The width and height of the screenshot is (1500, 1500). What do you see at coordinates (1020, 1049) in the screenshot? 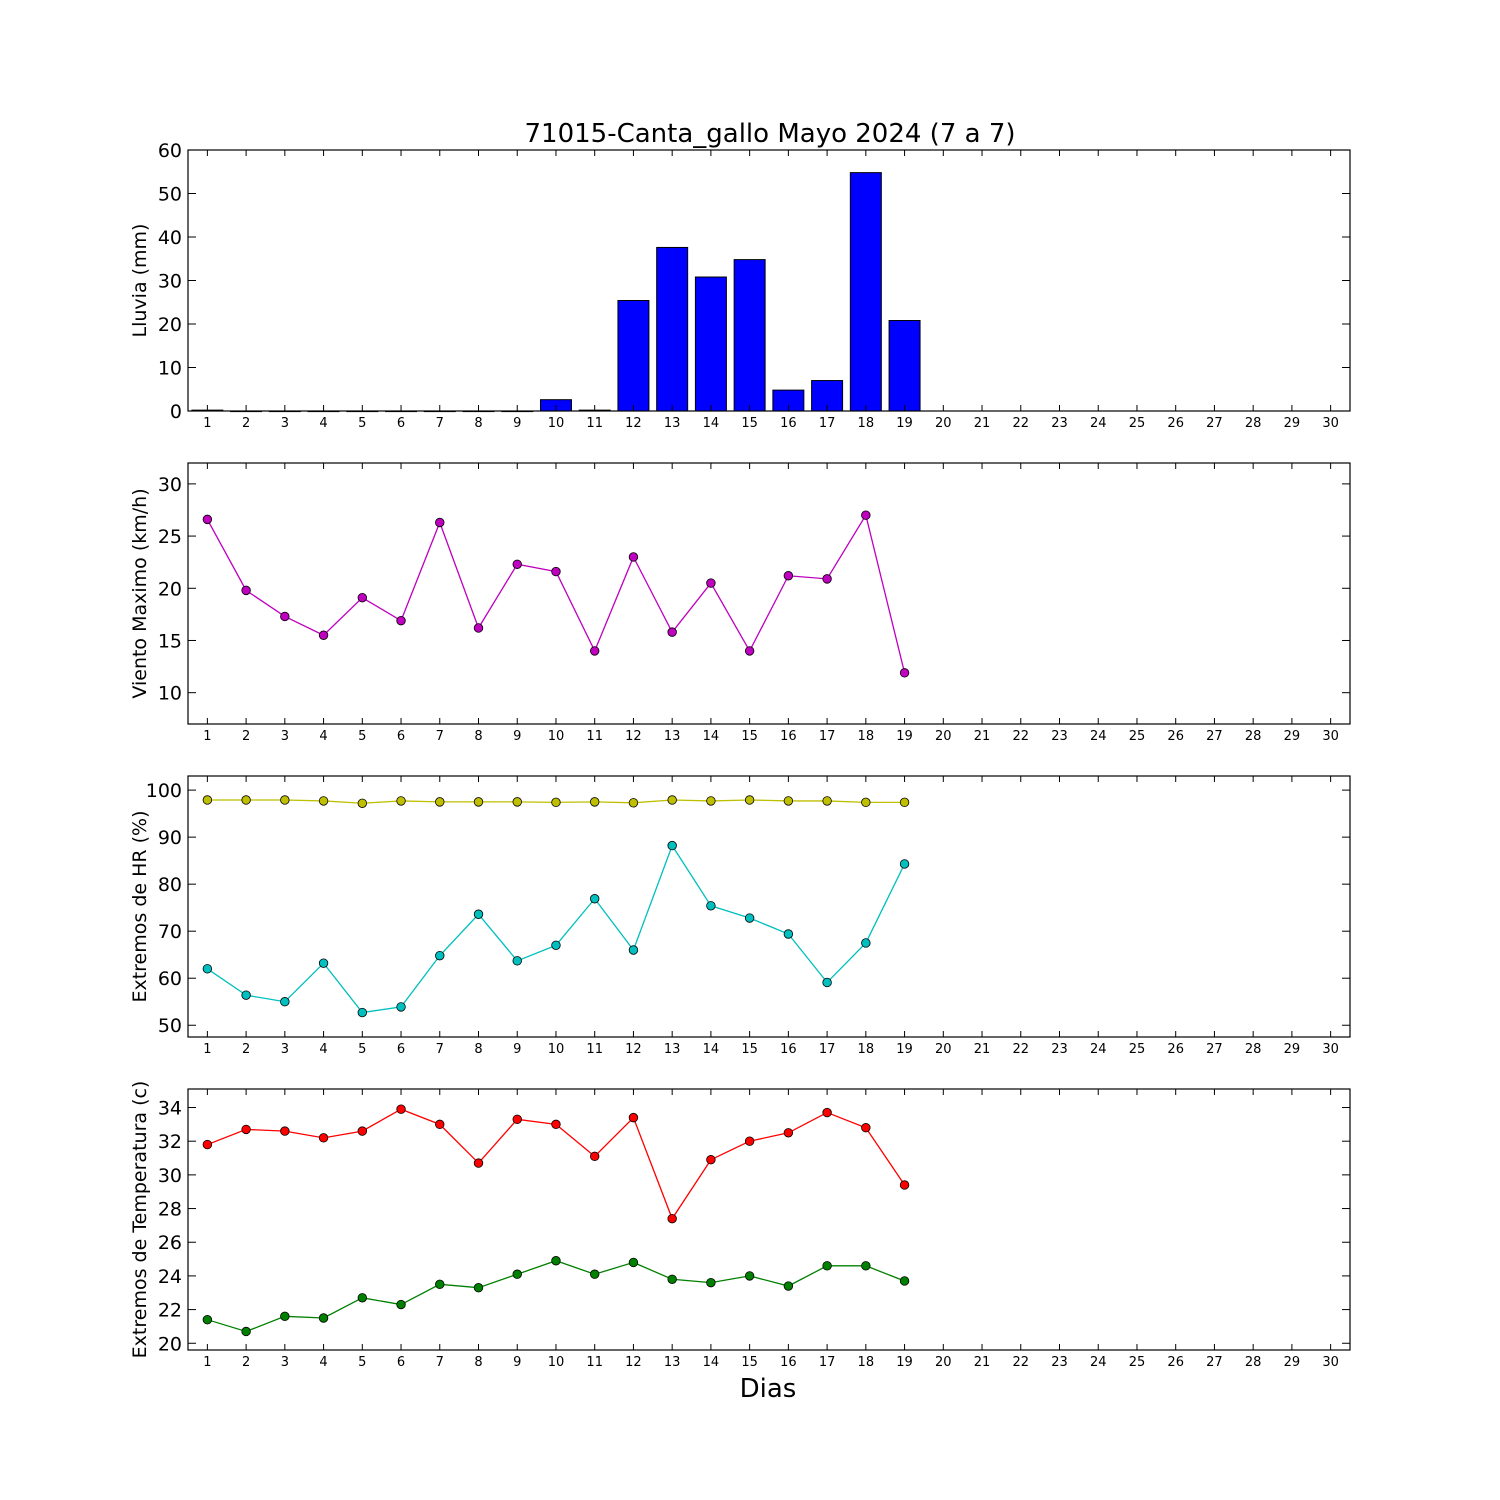
I see `x-tick-label: 22` at bounding box center [1020, 1049].